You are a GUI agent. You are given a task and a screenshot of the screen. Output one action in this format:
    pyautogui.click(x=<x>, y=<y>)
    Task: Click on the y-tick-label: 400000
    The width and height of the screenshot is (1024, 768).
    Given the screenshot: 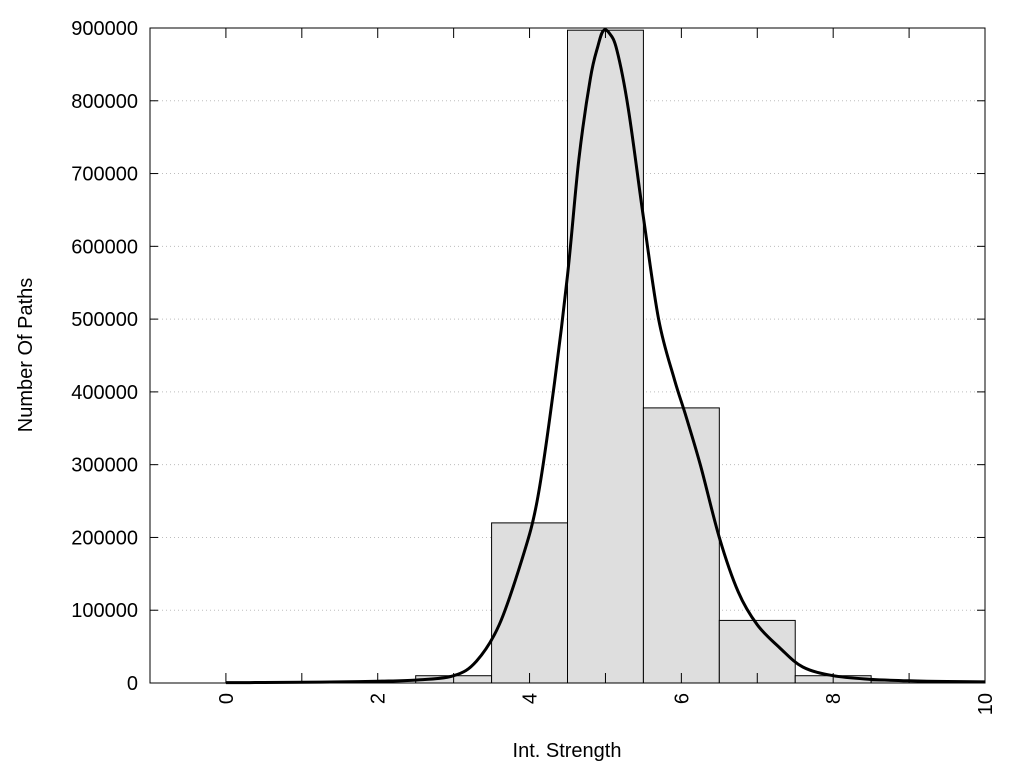 What is the action you would take?
    pyautogui.click(x=104, y=393)
    